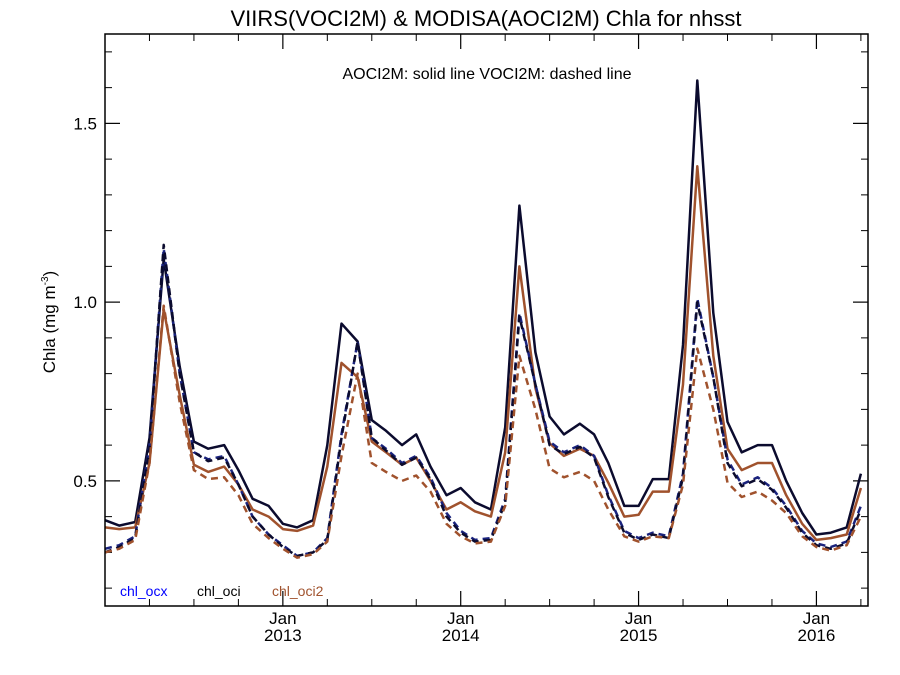  I want to click on legend-item-chl-oci: chl_oci, so click(219, 591).